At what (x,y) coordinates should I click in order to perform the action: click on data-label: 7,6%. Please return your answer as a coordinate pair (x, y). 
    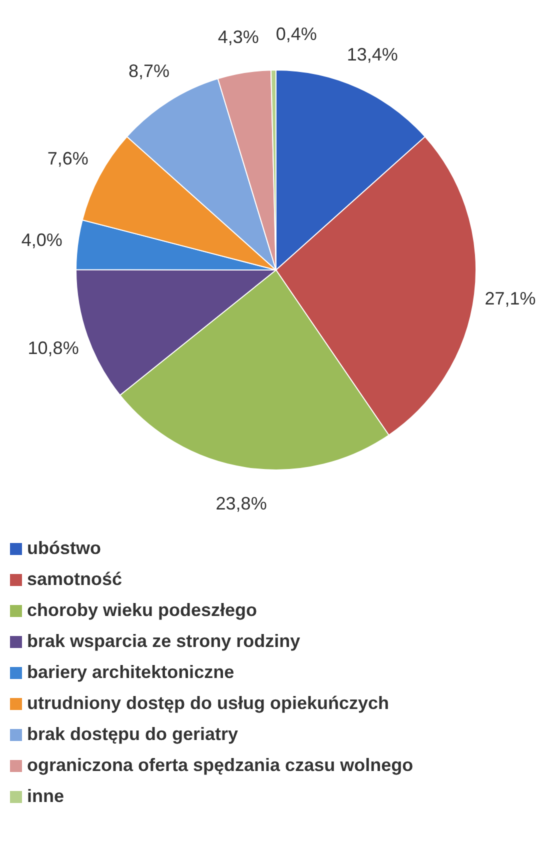
    Looking at the image, I should click on (67, 158).